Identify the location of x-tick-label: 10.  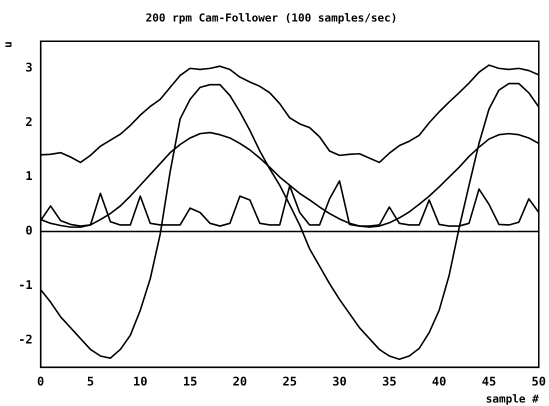
(140, 381).